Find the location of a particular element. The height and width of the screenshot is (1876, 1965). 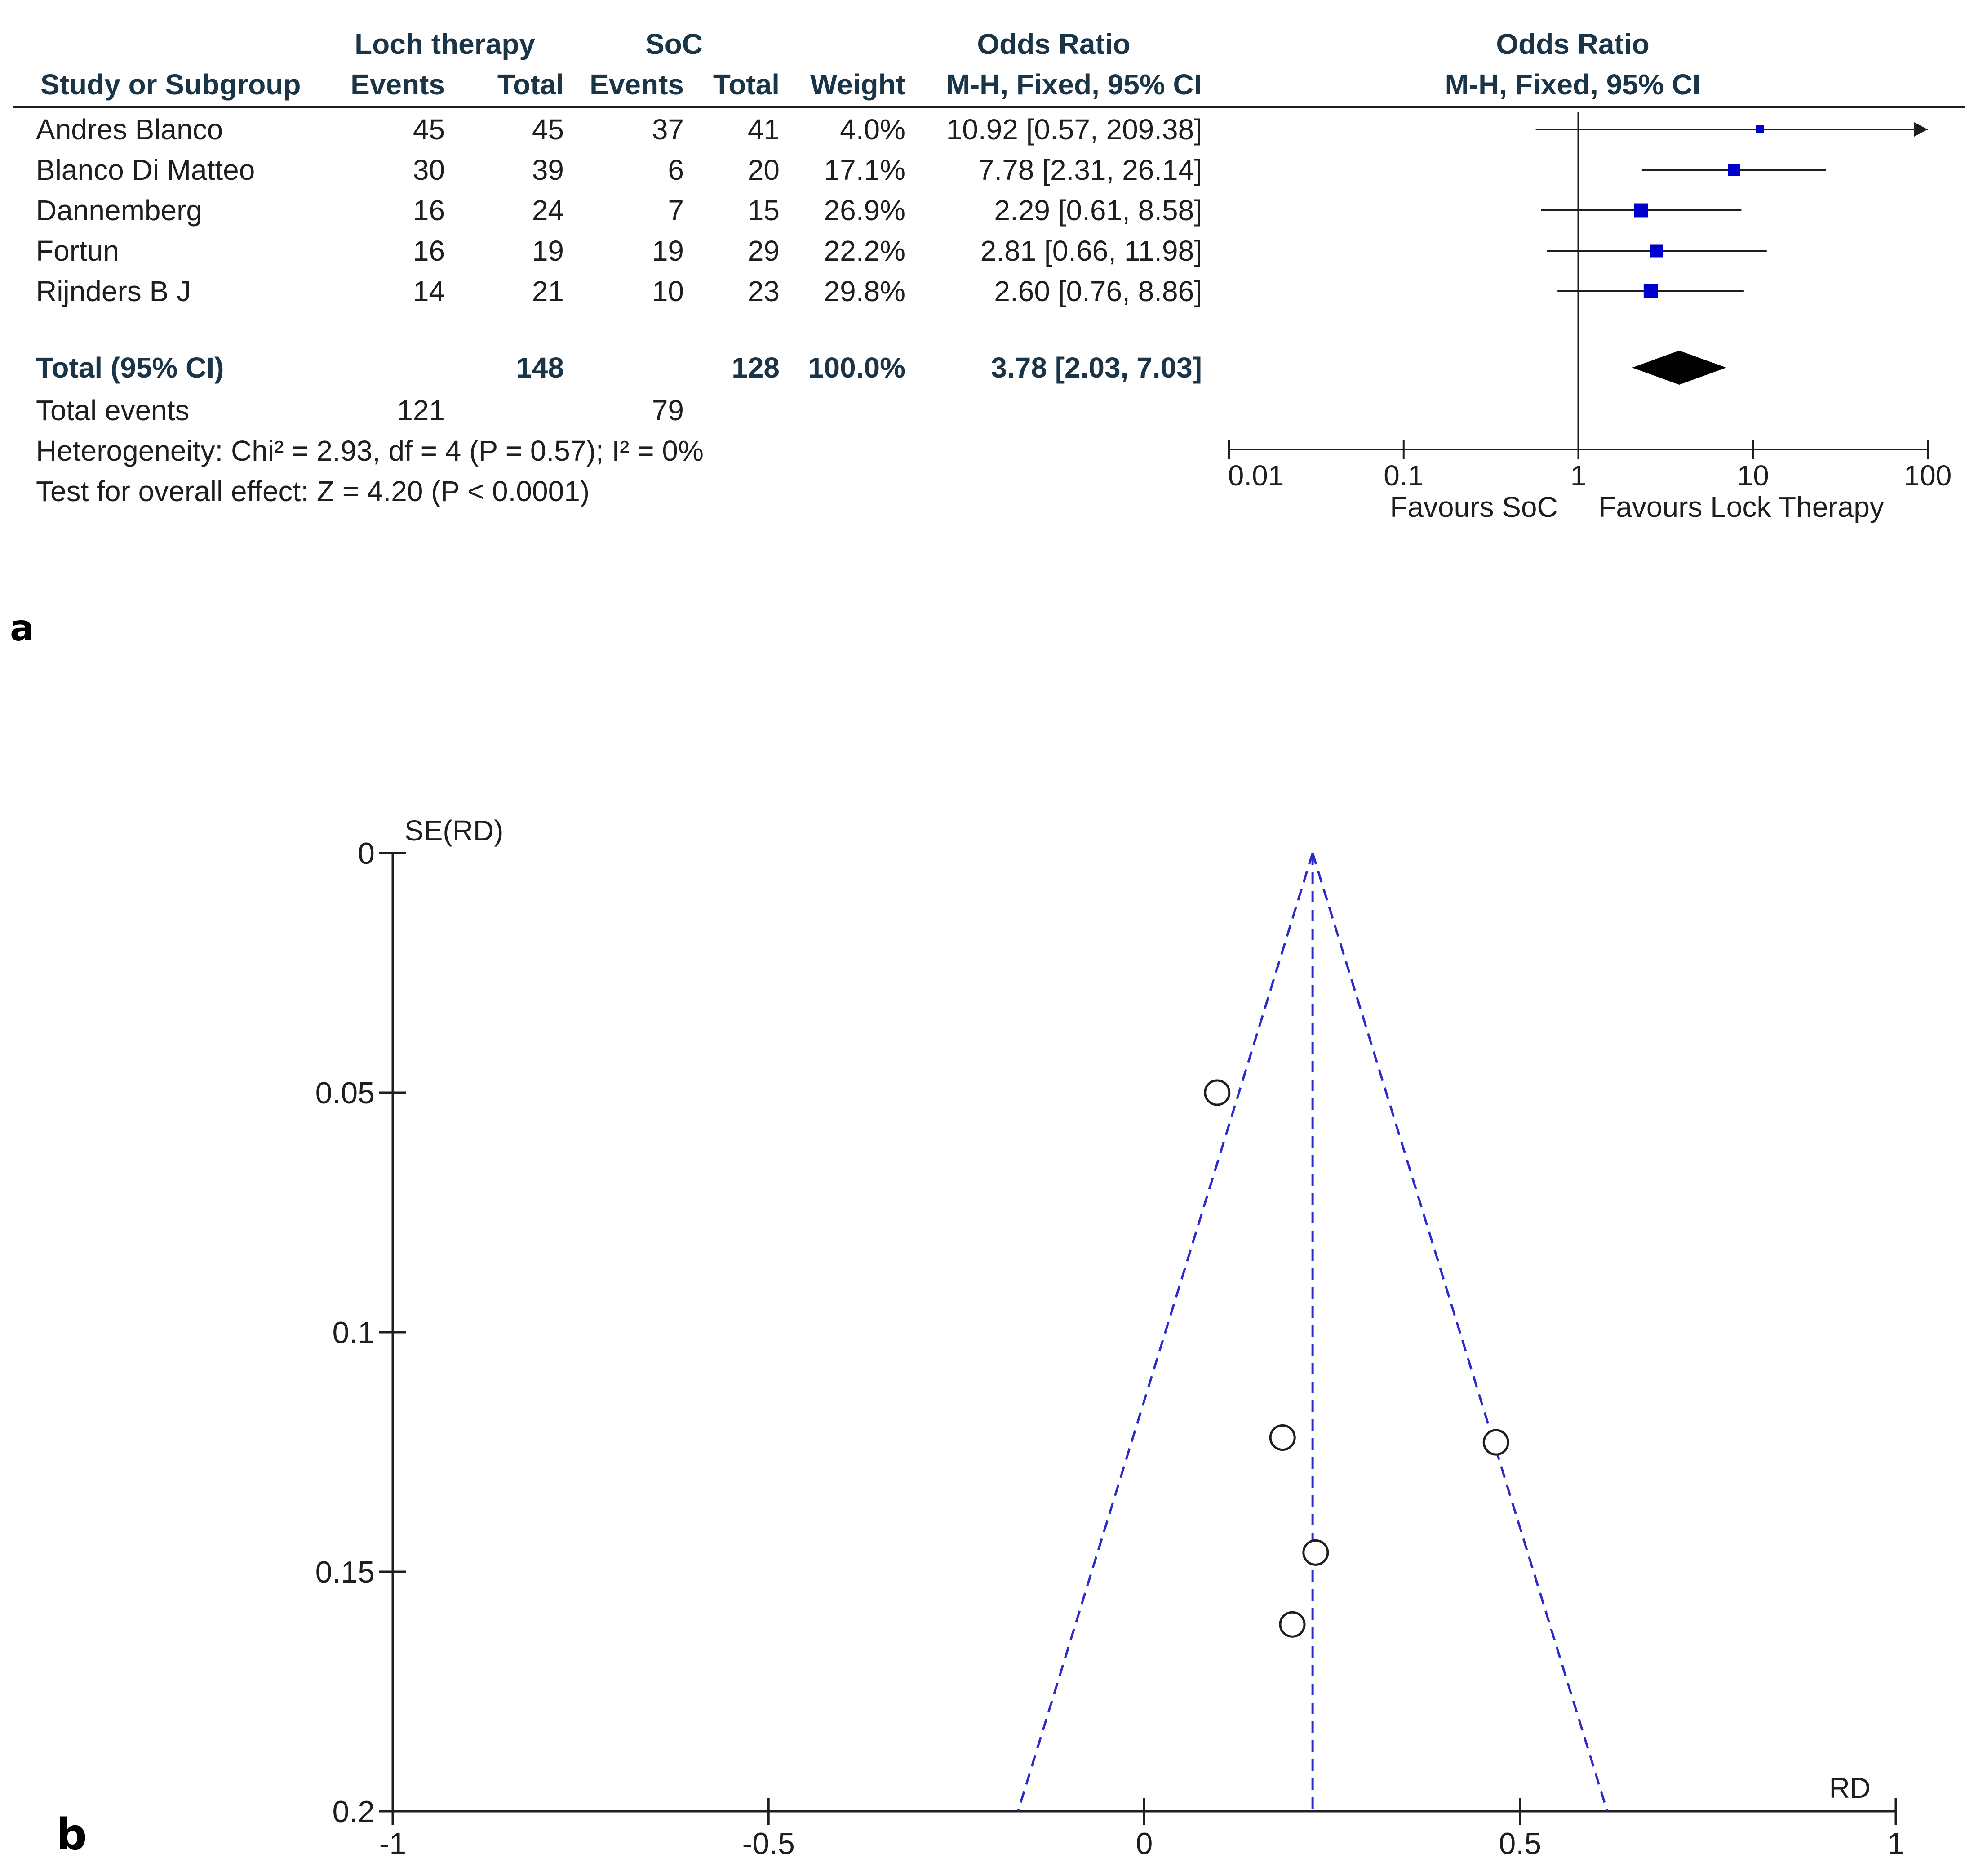

total-1: 39 is located at coordinates (548, 170).